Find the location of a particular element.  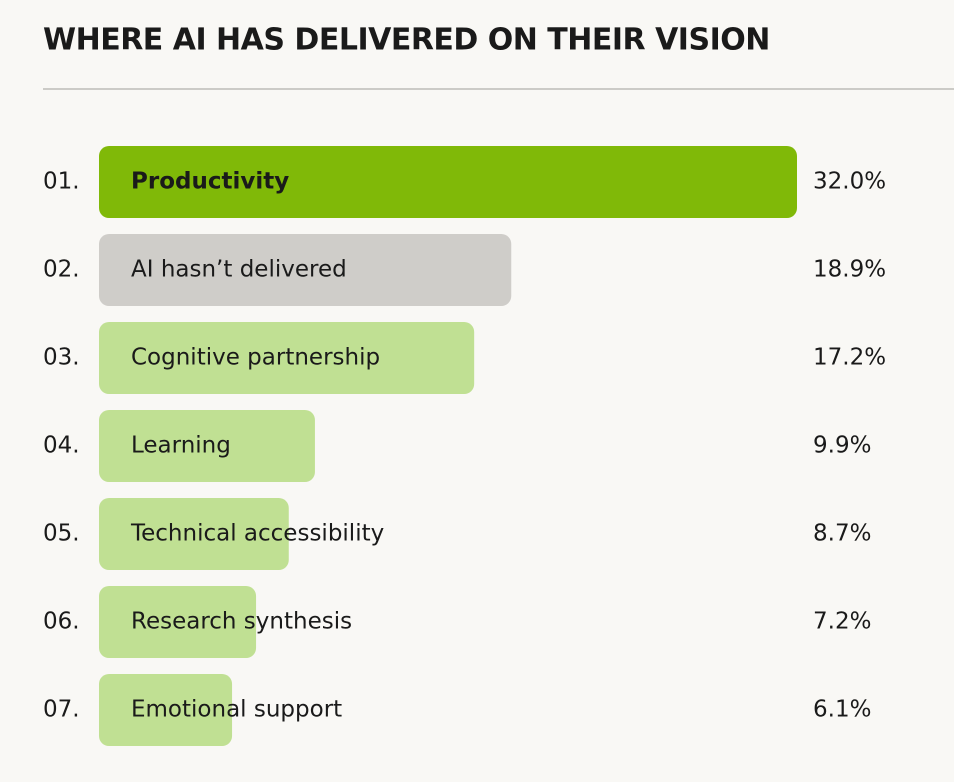

category-label: Research synthesis is located at coordinates (241, 622).